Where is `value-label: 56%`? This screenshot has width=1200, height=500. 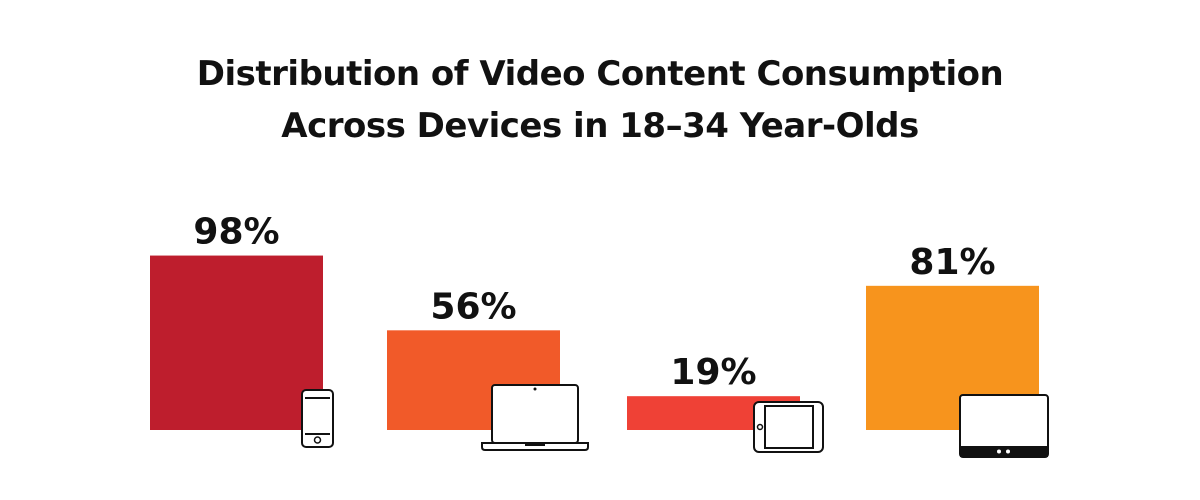
value-label: 56% is located at coordinates (473, 306).